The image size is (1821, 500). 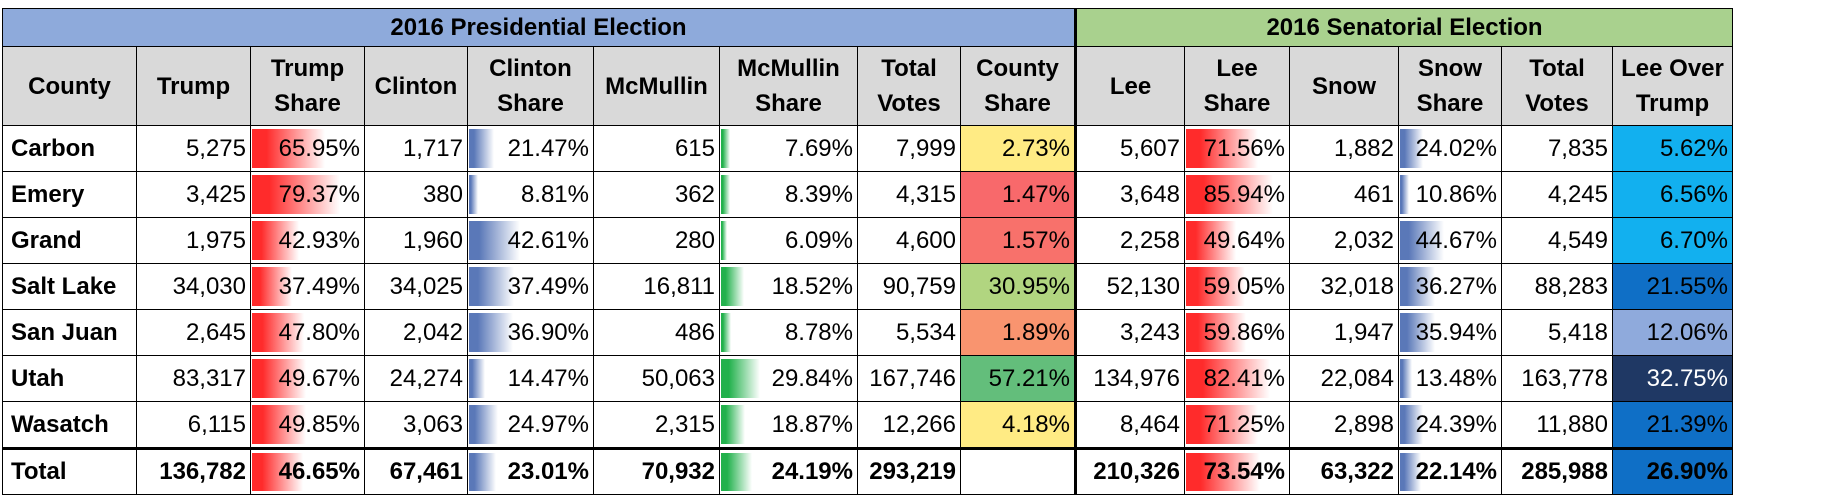 What do you see at coordinates (530, 286) in the screenshot?
I see `cell-clinton-share: 37.49%` at bounding box center [530, 286].